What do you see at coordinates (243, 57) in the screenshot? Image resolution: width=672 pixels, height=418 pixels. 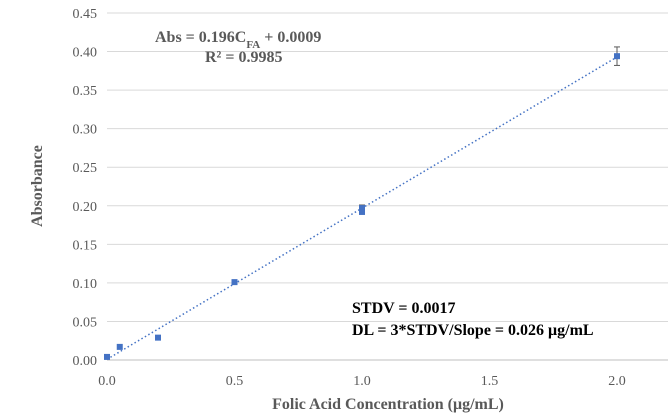 I see `r-squared-label: R² = 0.9985` at bounding box center [243, 57].